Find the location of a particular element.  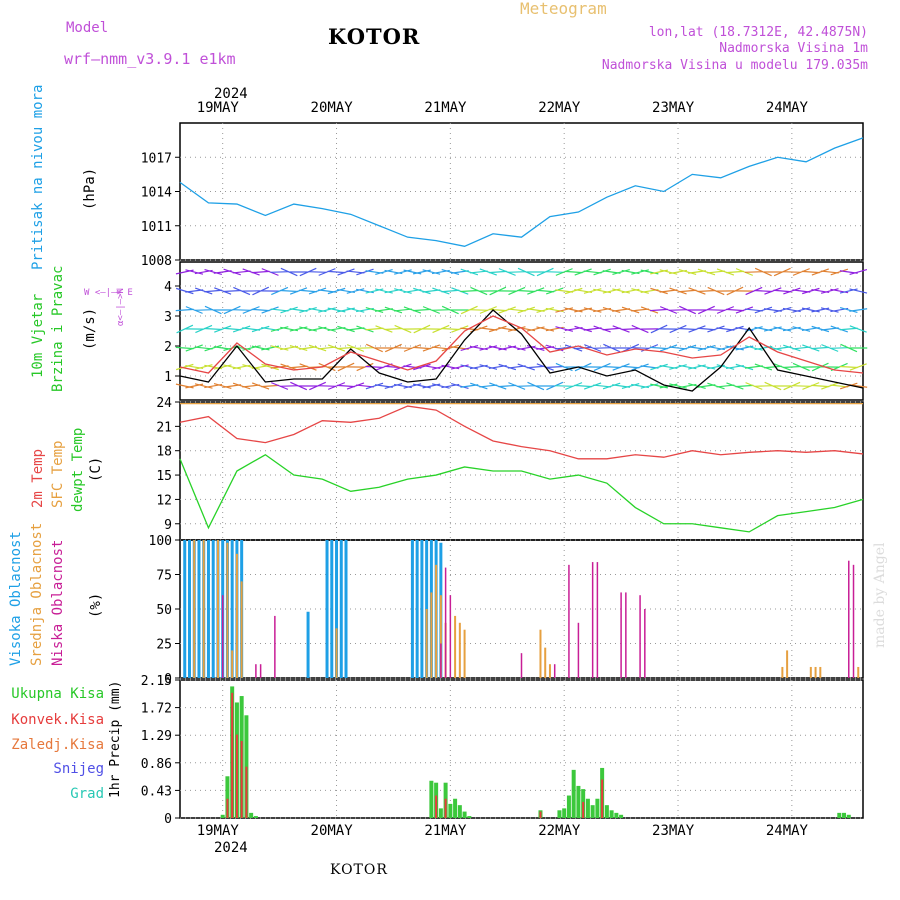

ytick-label-temperature: 15 is located at coordinates (164, 476).